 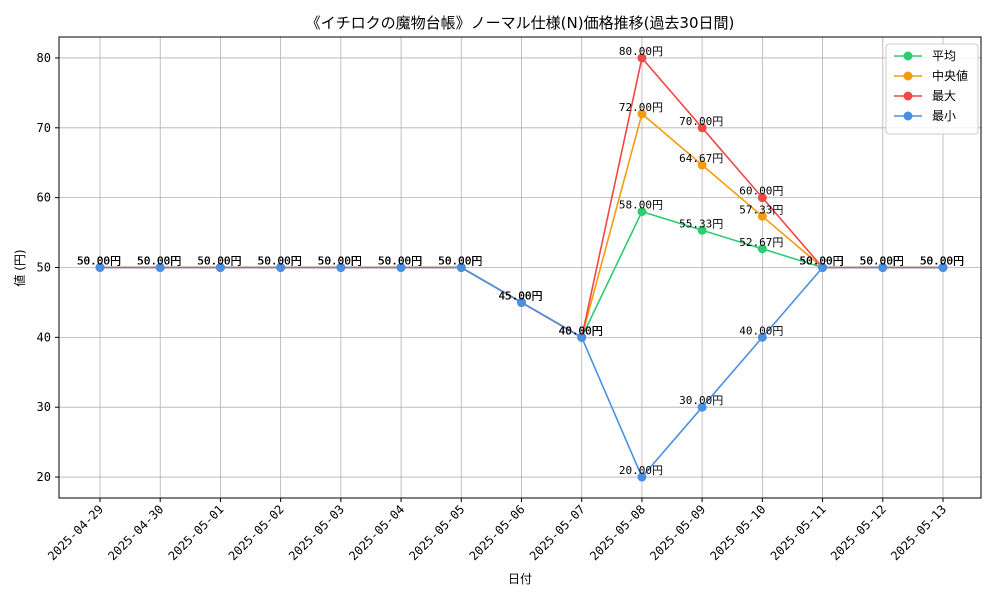 I want to click on x-tick-label: 2025-04-29, so click(x=75, y=532).